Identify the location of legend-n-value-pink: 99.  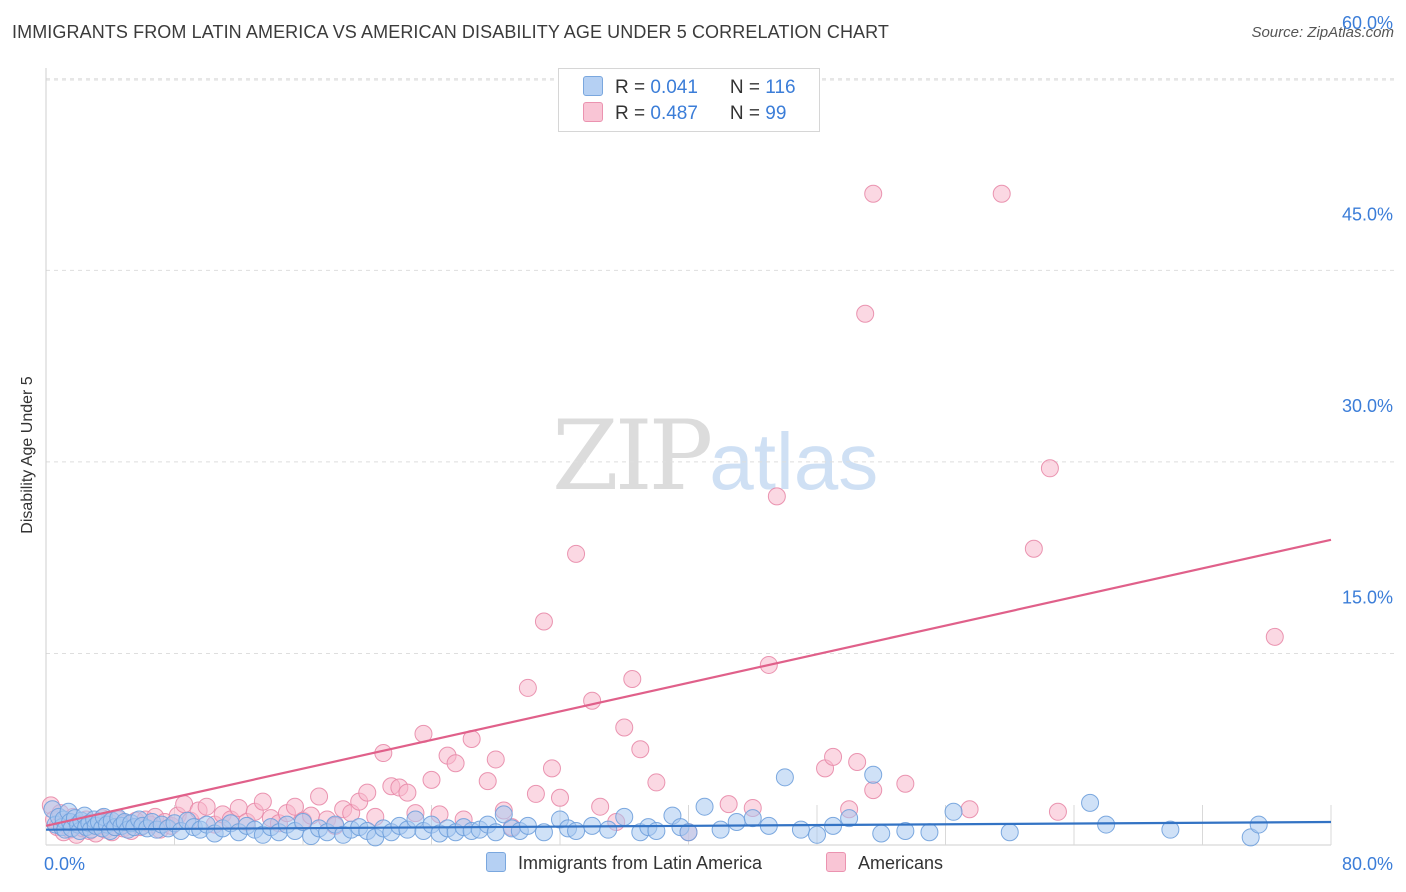
(776, 113).